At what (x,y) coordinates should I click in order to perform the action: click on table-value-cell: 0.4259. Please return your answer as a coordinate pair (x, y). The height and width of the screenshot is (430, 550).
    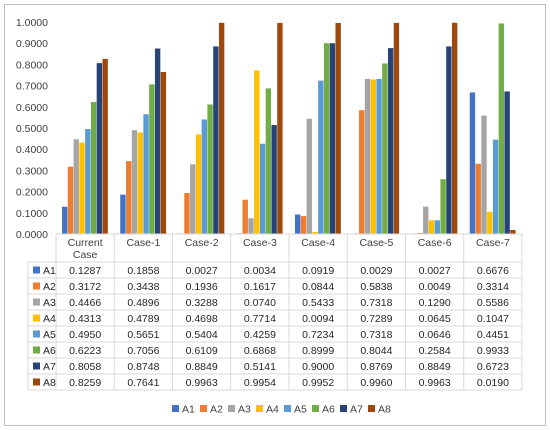
    Looking at the image, I should click on (260, 335).